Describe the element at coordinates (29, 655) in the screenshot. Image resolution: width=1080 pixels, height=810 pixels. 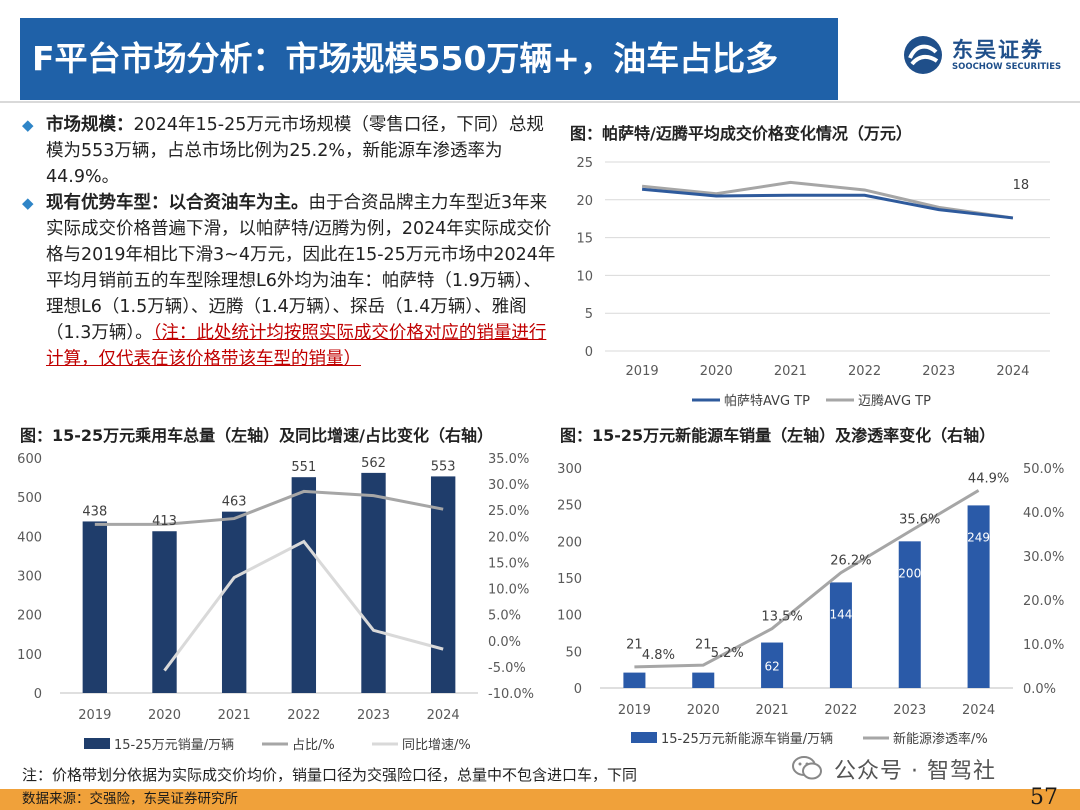
I see `y-left-tick-label: 100` at that location.